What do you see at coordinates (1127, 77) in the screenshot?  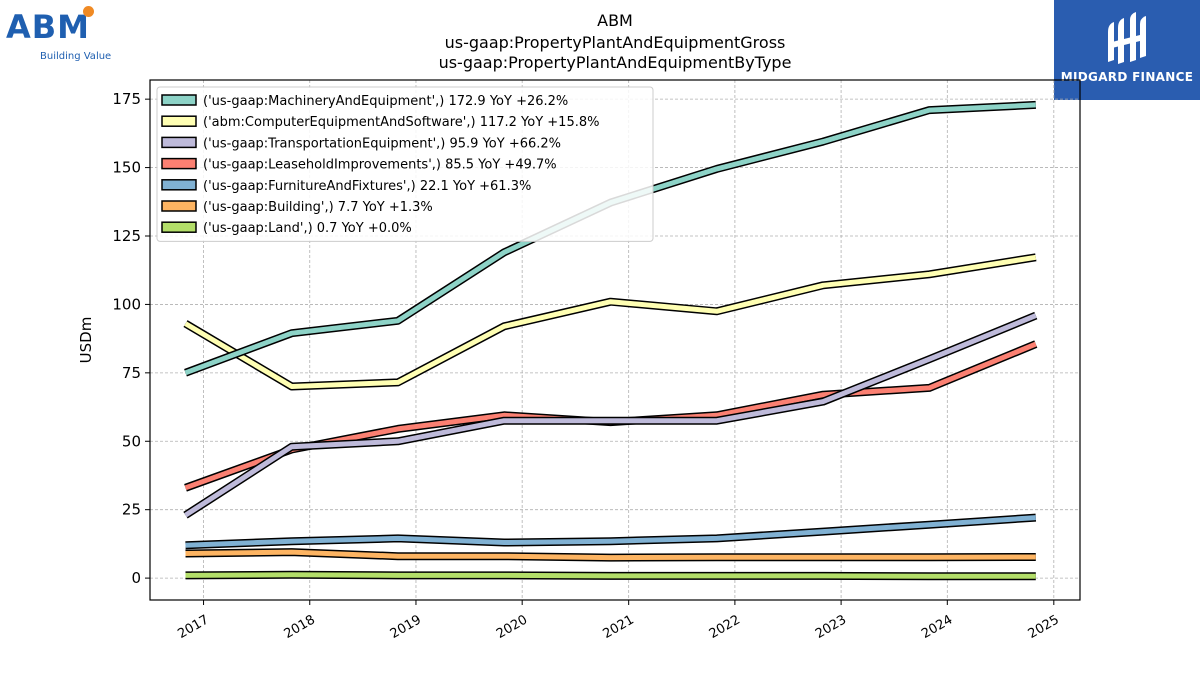 I see `midgard-logo-text: MIDGARD FINANCE` at bounding box center [1127, 77].